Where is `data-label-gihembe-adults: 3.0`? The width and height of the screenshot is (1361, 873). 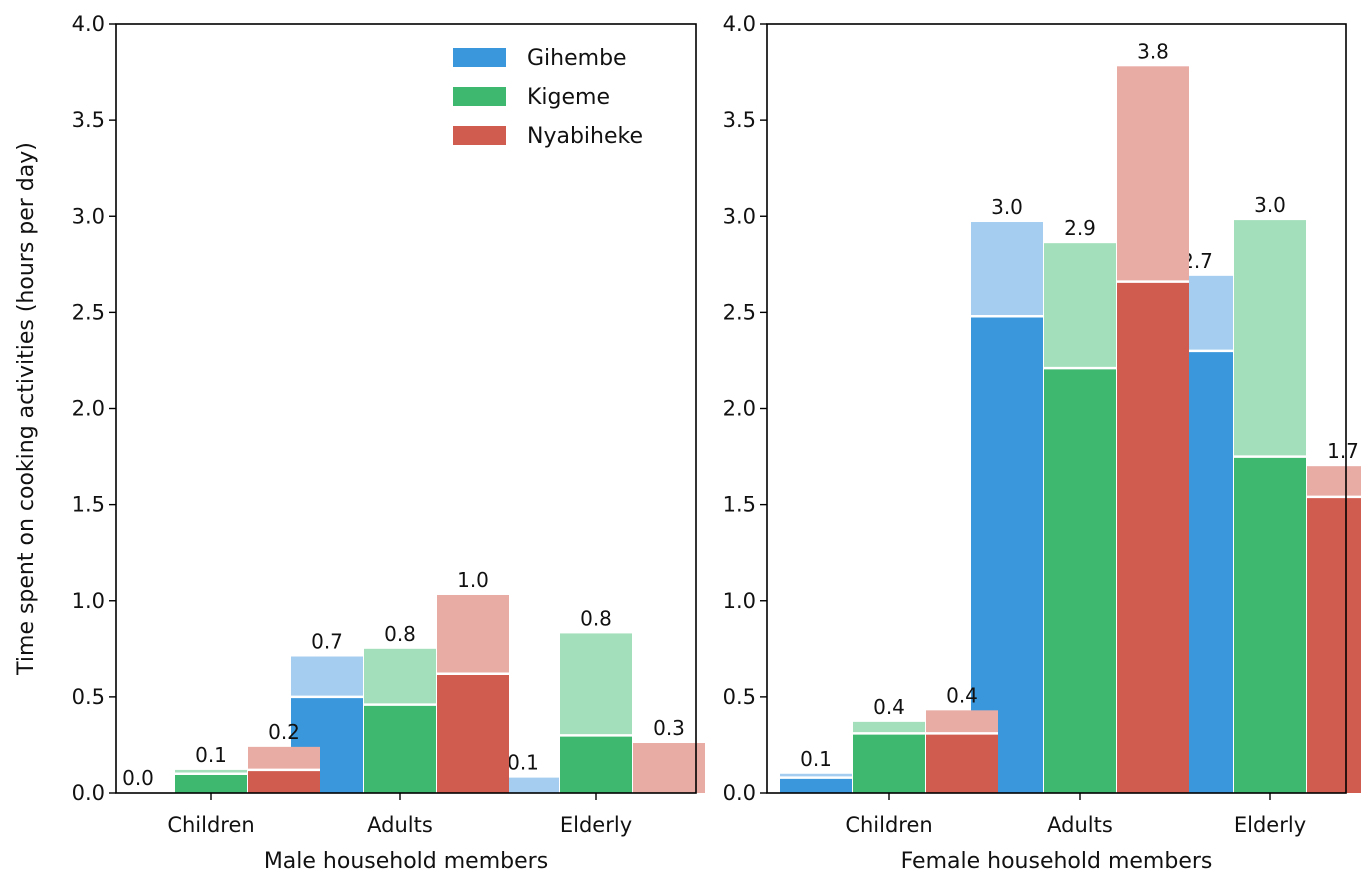 data-label-gihembe-adults: 3.0 is located at coordinates (1007, 207).